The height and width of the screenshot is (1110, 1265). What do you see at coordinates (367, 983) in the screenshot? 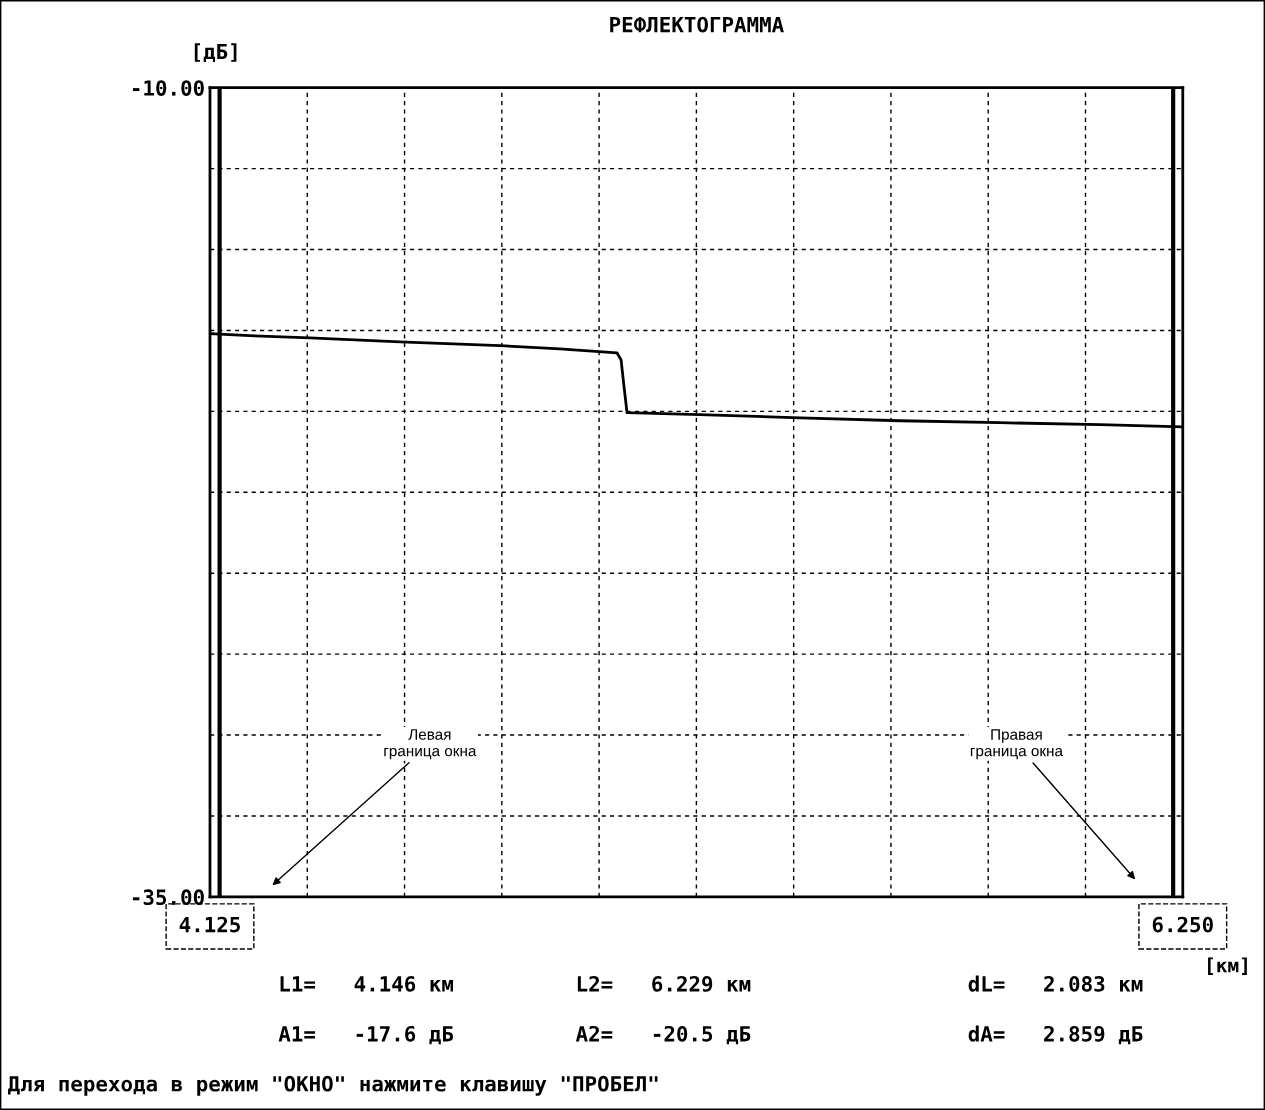
I see `text: L1= 4.146 км` at bounding box center [367, 983].